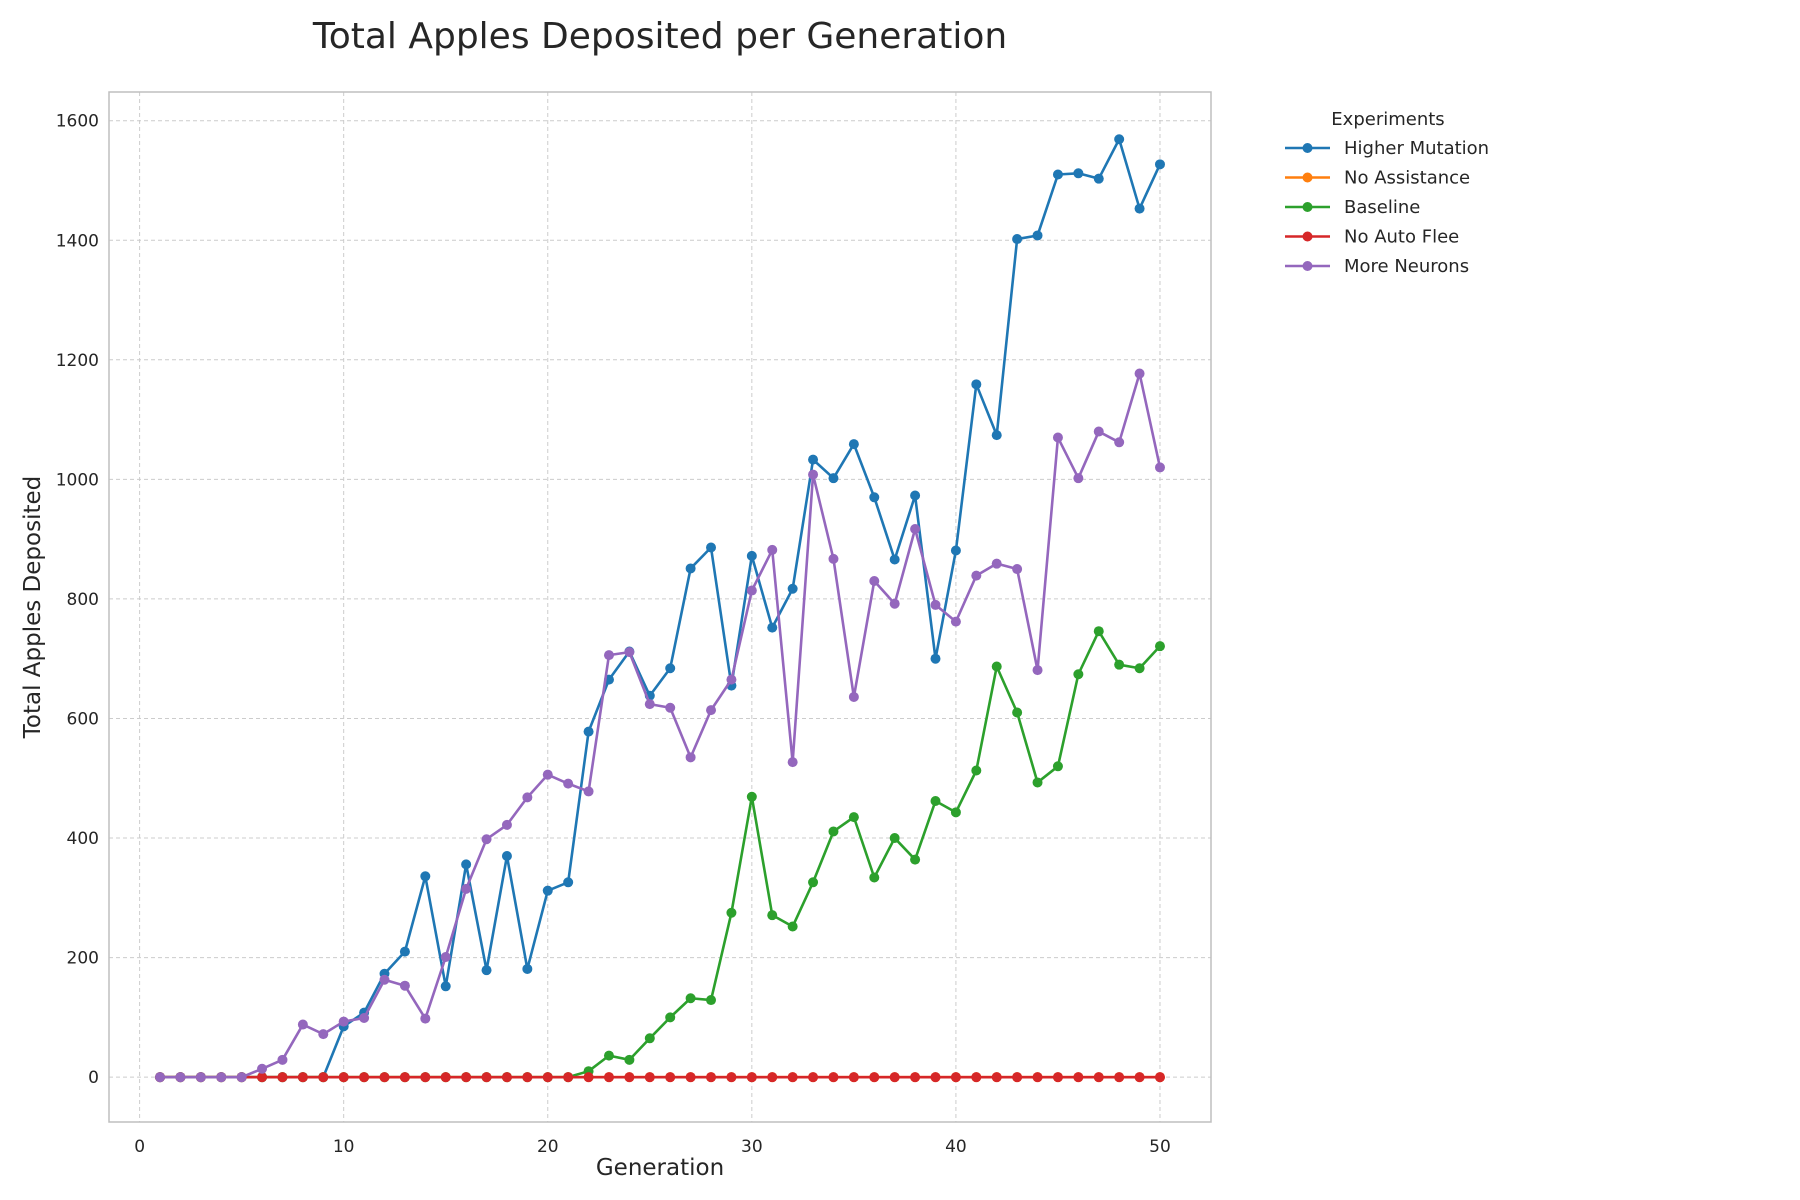  Describe the element at coordinates (77, 600) in the screenshot. I see `y-axis-ticks: 0 200 400 600 800 1000 1200 1400 1600` at that location.